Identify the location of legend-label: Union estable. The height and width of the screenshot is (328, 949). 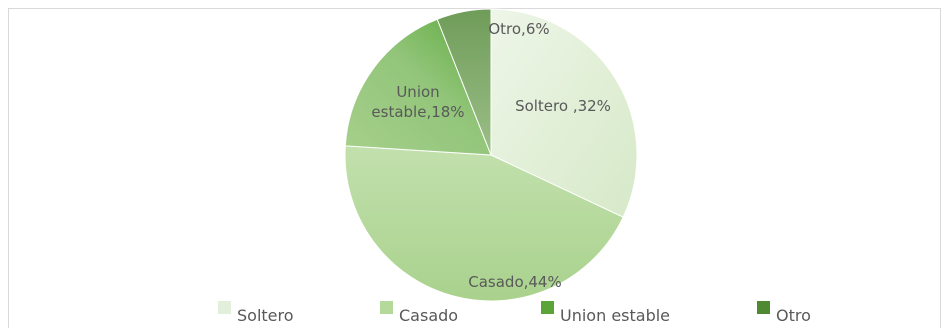
(615, 315).